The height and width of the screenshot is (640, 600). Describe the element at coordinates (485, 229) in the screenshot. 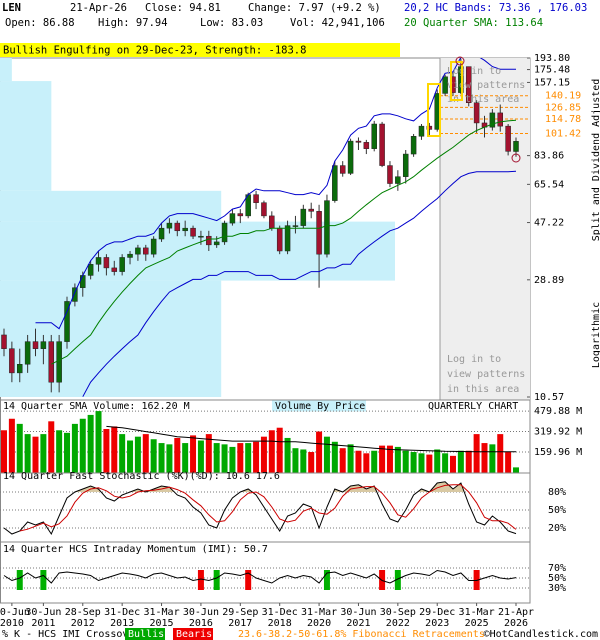

I see `pattern-area` at that location.